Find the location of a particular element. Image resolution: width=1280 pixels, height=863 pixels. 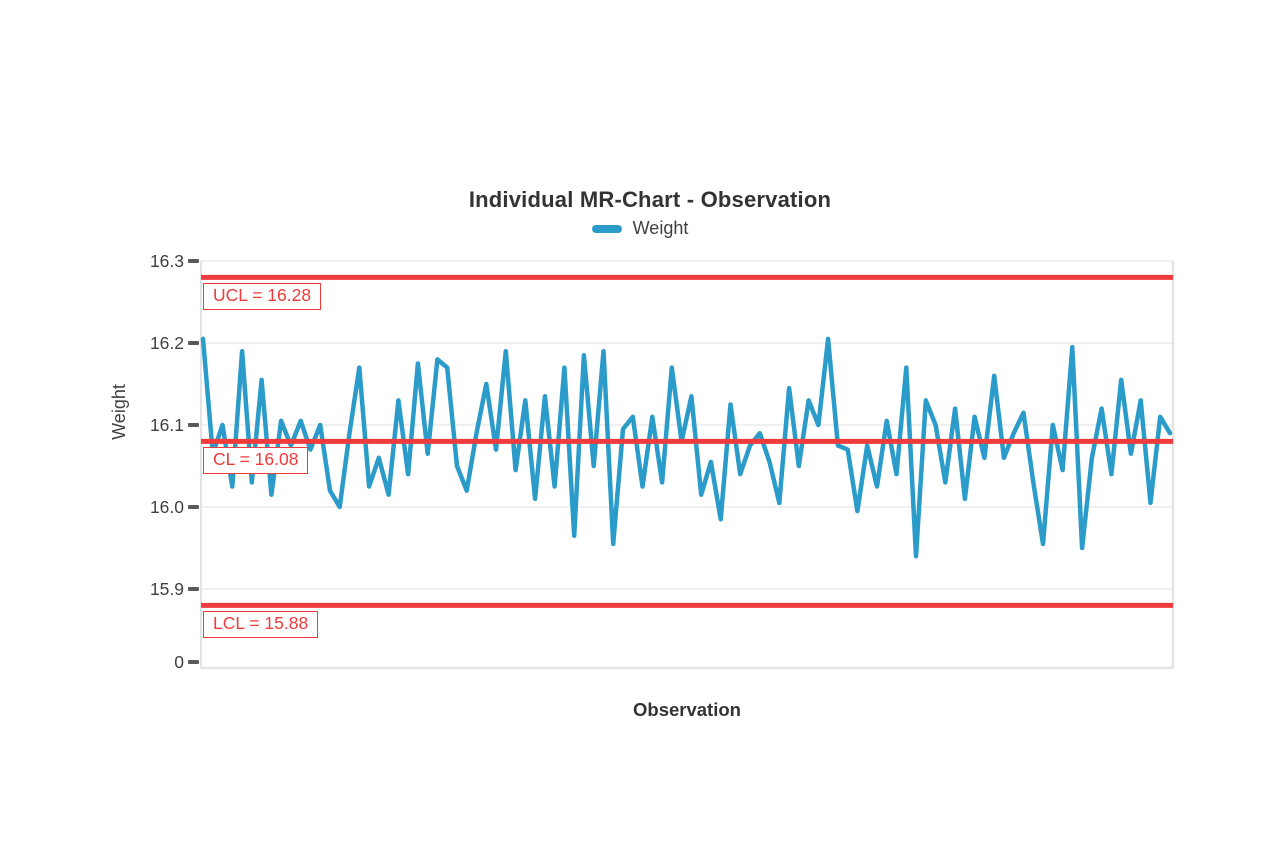

y-tick-label-16.1: 16.1 is located at coordinates (166, 424).